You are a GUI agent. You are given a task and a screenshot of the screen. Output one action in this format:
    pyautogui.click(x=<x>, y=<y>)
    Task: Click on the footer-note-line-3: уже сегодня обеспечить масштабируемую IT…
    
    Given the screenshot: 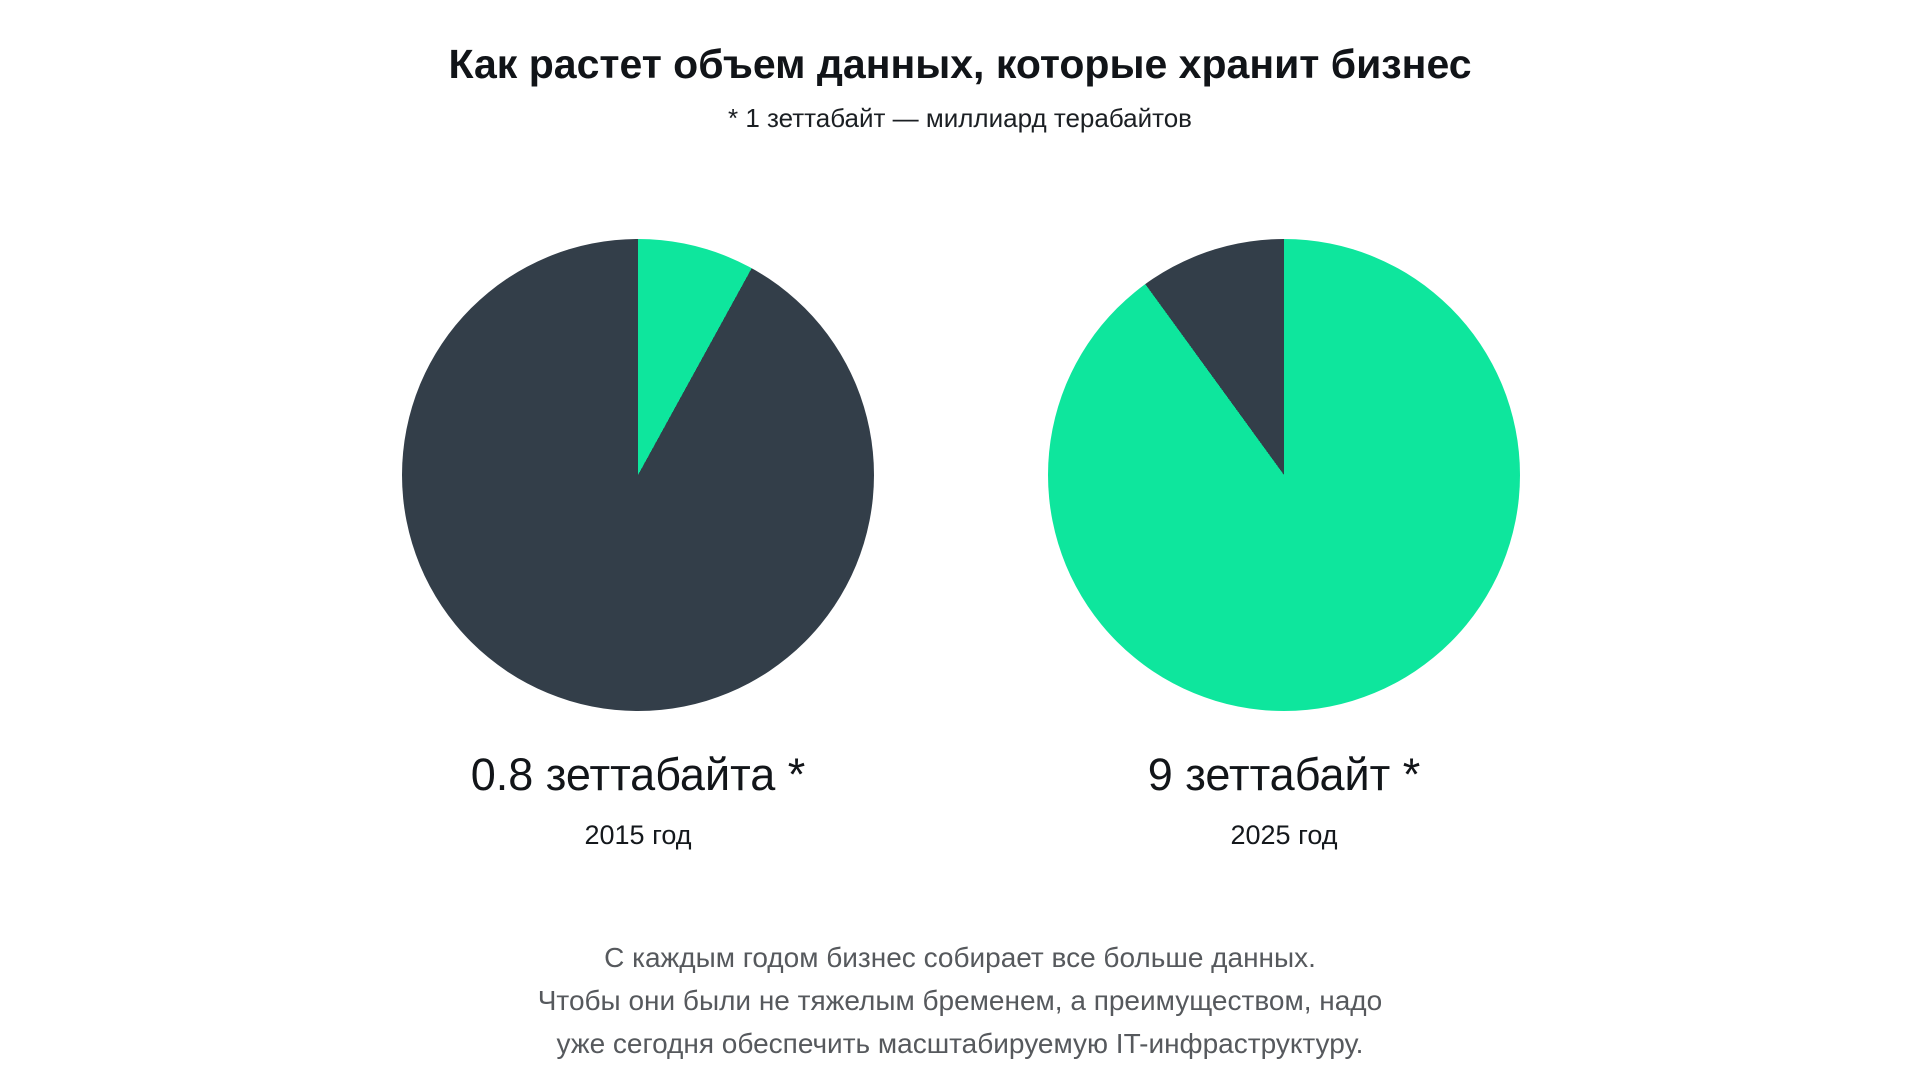 What is the action you would take?
    pyautogui.click(x=960, y=1043)
    